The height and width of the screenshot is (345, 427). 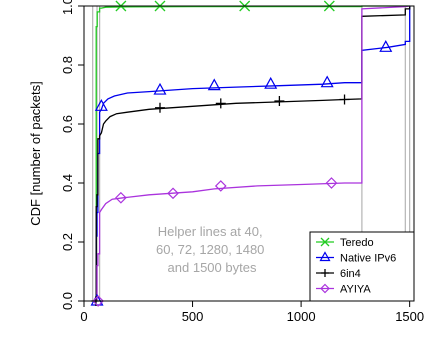 What do you see at coordinates (325, 242) in the screenshot?
I see `x-marker` at bounding box center [325, 242].